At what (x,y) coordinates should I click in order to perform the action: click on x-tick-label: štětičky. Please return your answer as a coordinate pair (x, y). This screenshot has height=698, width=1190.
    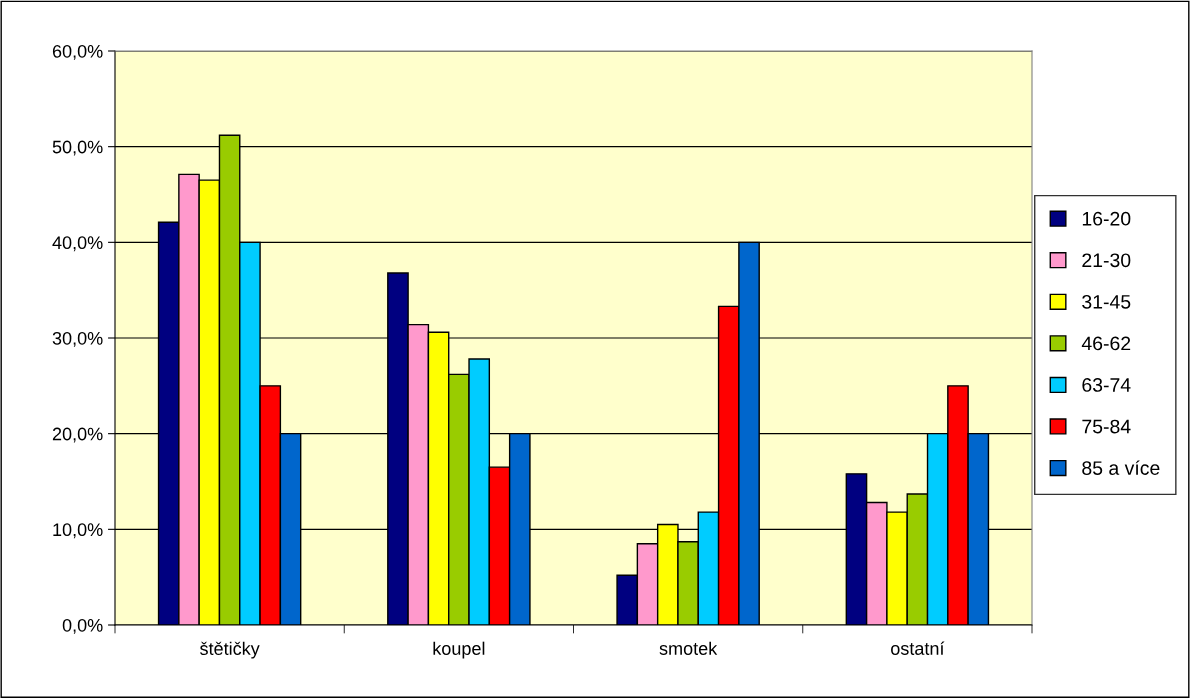
    Looking at the image, I should click on (230, 650).